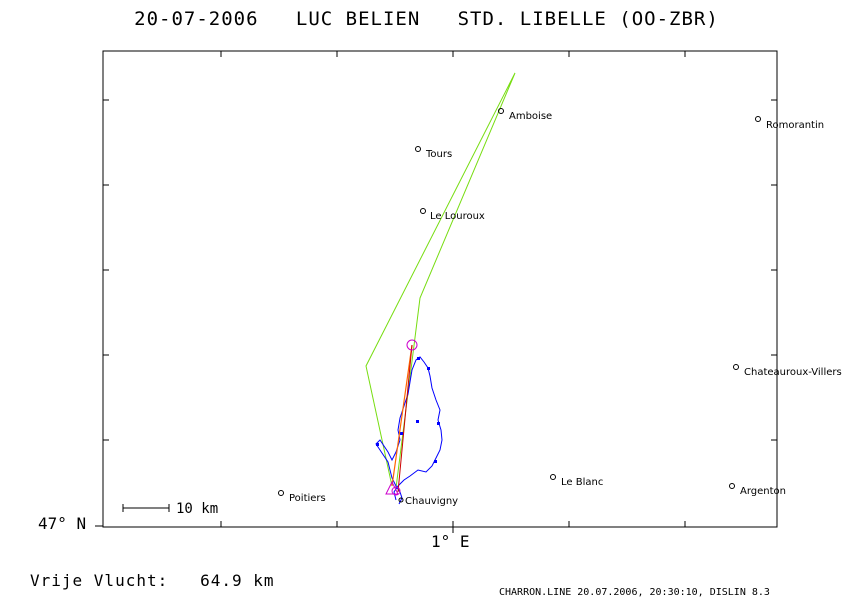  I want to click on town-chauvigny: Chauvigny, so click(428, 501).